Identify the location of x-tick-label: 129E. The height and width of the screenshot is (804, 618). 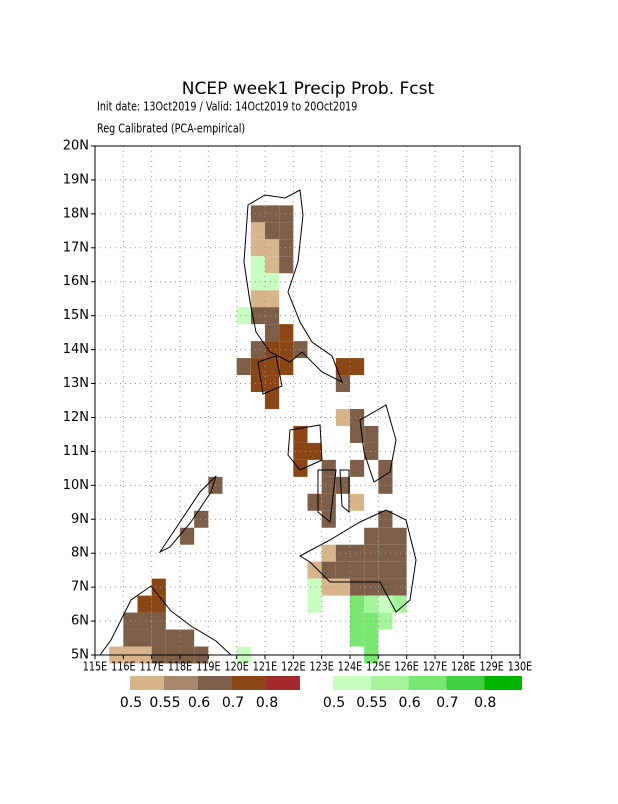
(491, 666).